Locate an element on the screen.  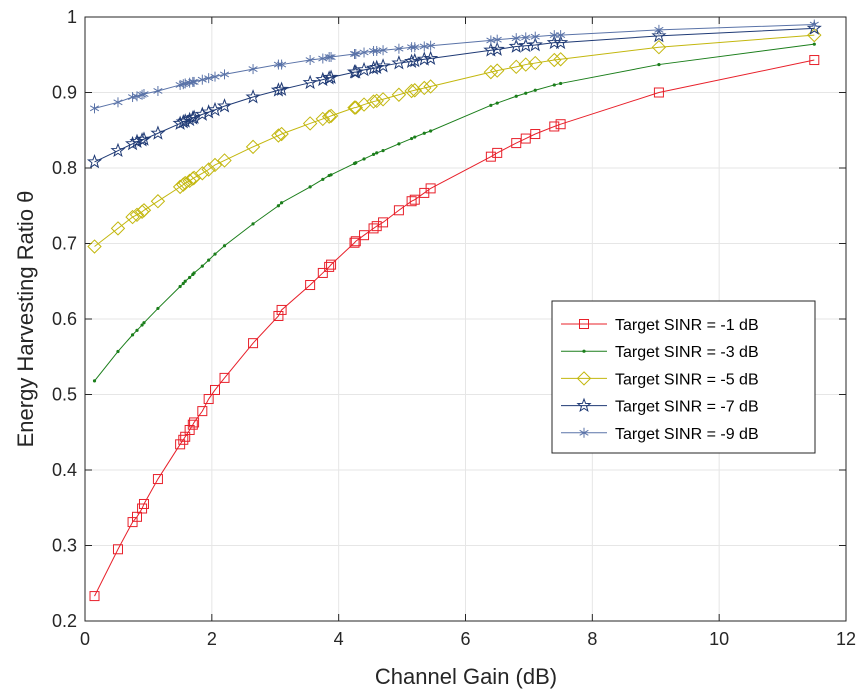
legend-item: Target SINR = -7 dB is located at coordinates (660, 406).